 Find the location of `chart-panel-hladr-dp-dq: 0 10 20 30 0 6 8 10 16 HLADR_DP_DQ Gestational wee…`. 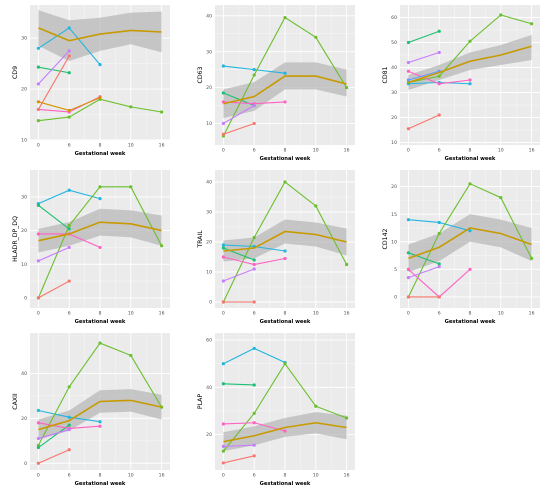

chart-panel-hladr-dp-dq: 0 10 20 30 0 6 8 10 16 HLADR_DP_DQ Gestational wee… is located at coordinates (91, 247).